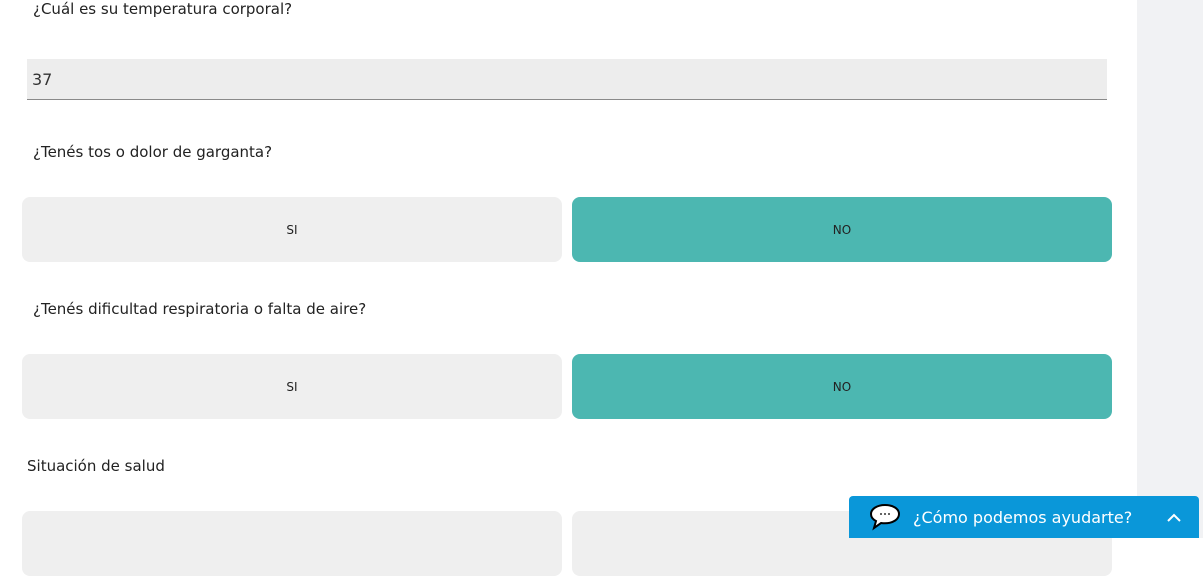 The width and height of the screenshot is (1203, 576). What do you see at coordinates (842, 229) in the screenshot?
I see `cough-no-button: NO` at bounding box center [842, 229].